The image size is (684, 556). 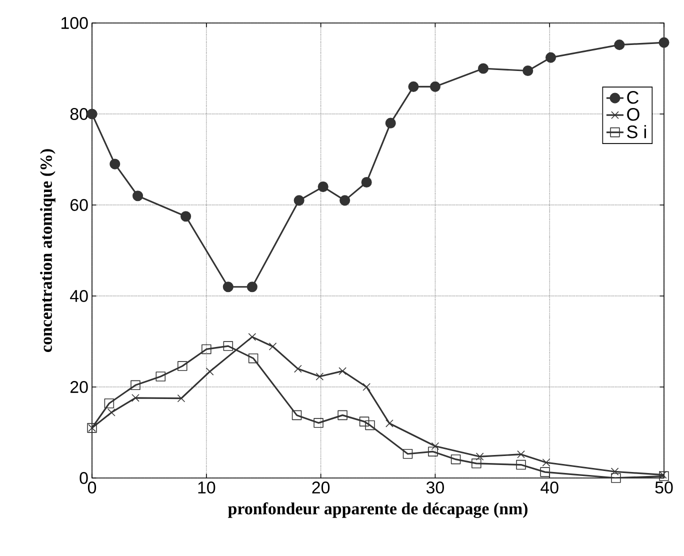 I want to click on legend-label: O, so click(x=633, y=114).